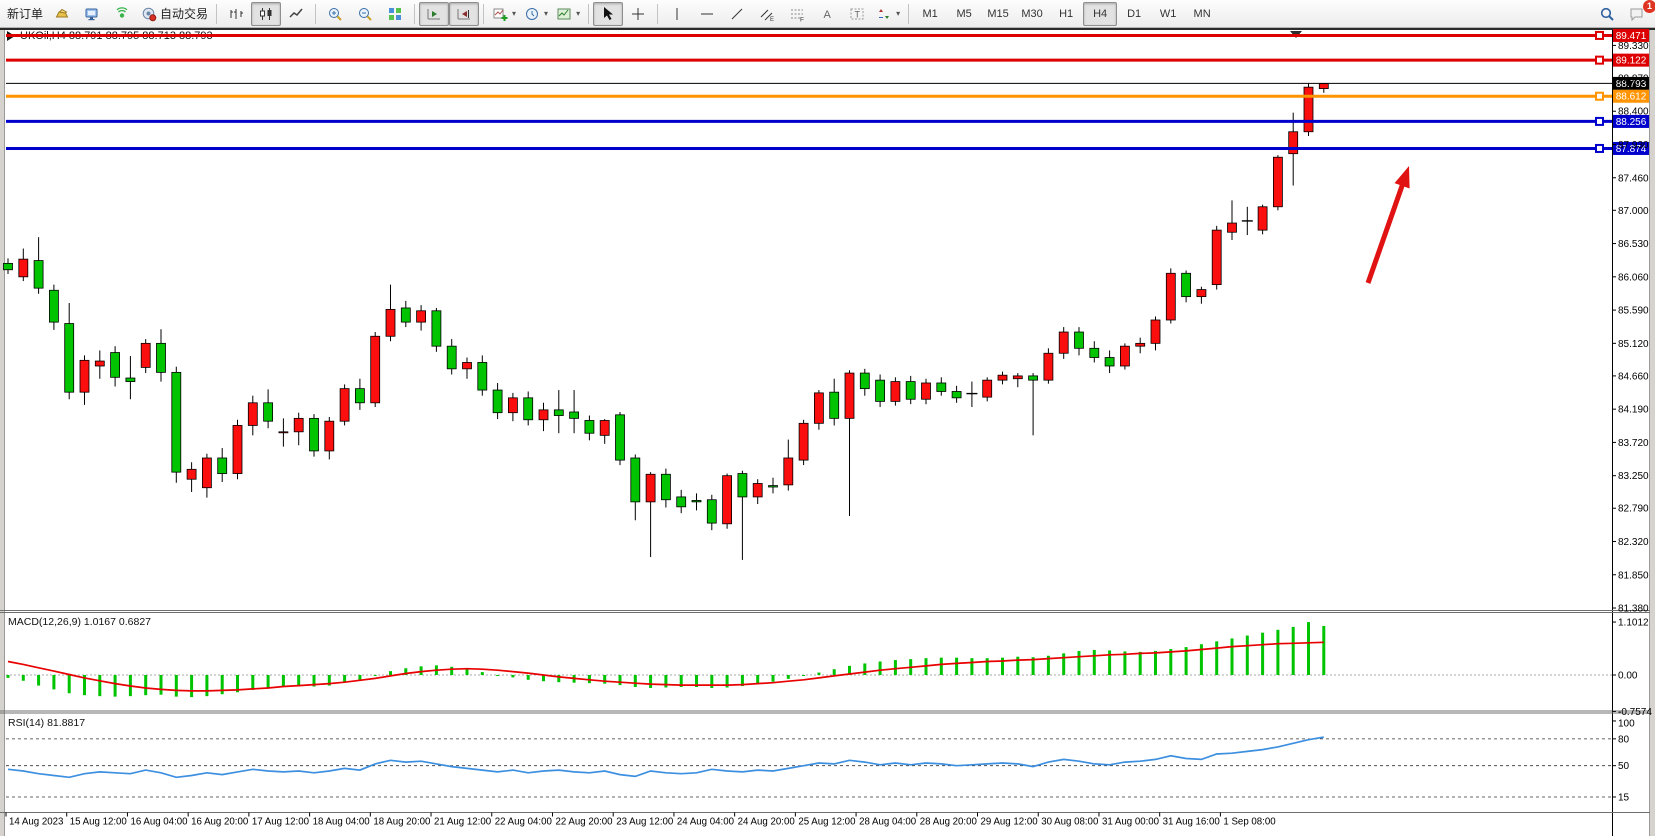 This screenshot has height=836, width=1655. Describe the element at coordinates (296, 14) in the screenshot. I see `line-chart-button` at that location.